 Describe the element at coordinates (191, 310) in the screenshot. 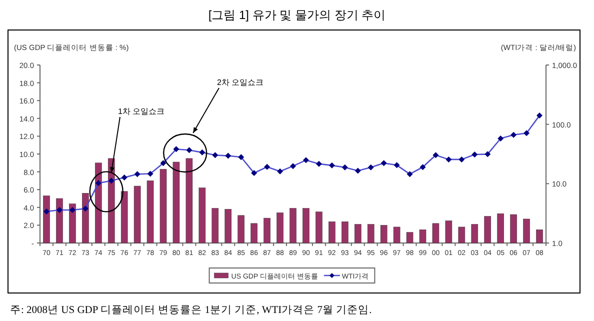

I see `text: 주: 2008년 US GDP 디플레이터 변동률은 1분기 기준, WTI가격은 7월 기준임.` at that location.